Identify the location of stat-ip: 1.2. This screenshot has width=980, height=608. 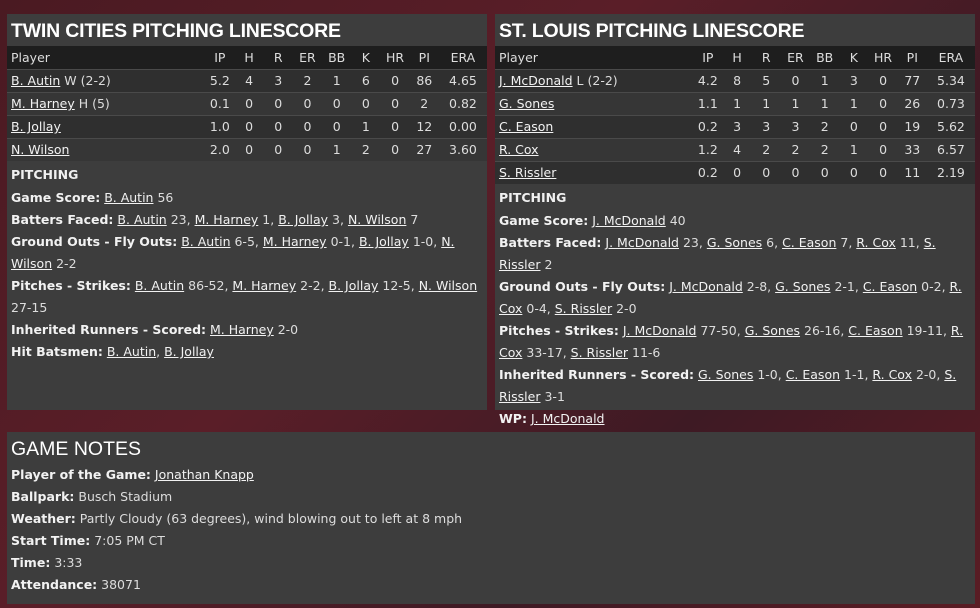
(708, 149).